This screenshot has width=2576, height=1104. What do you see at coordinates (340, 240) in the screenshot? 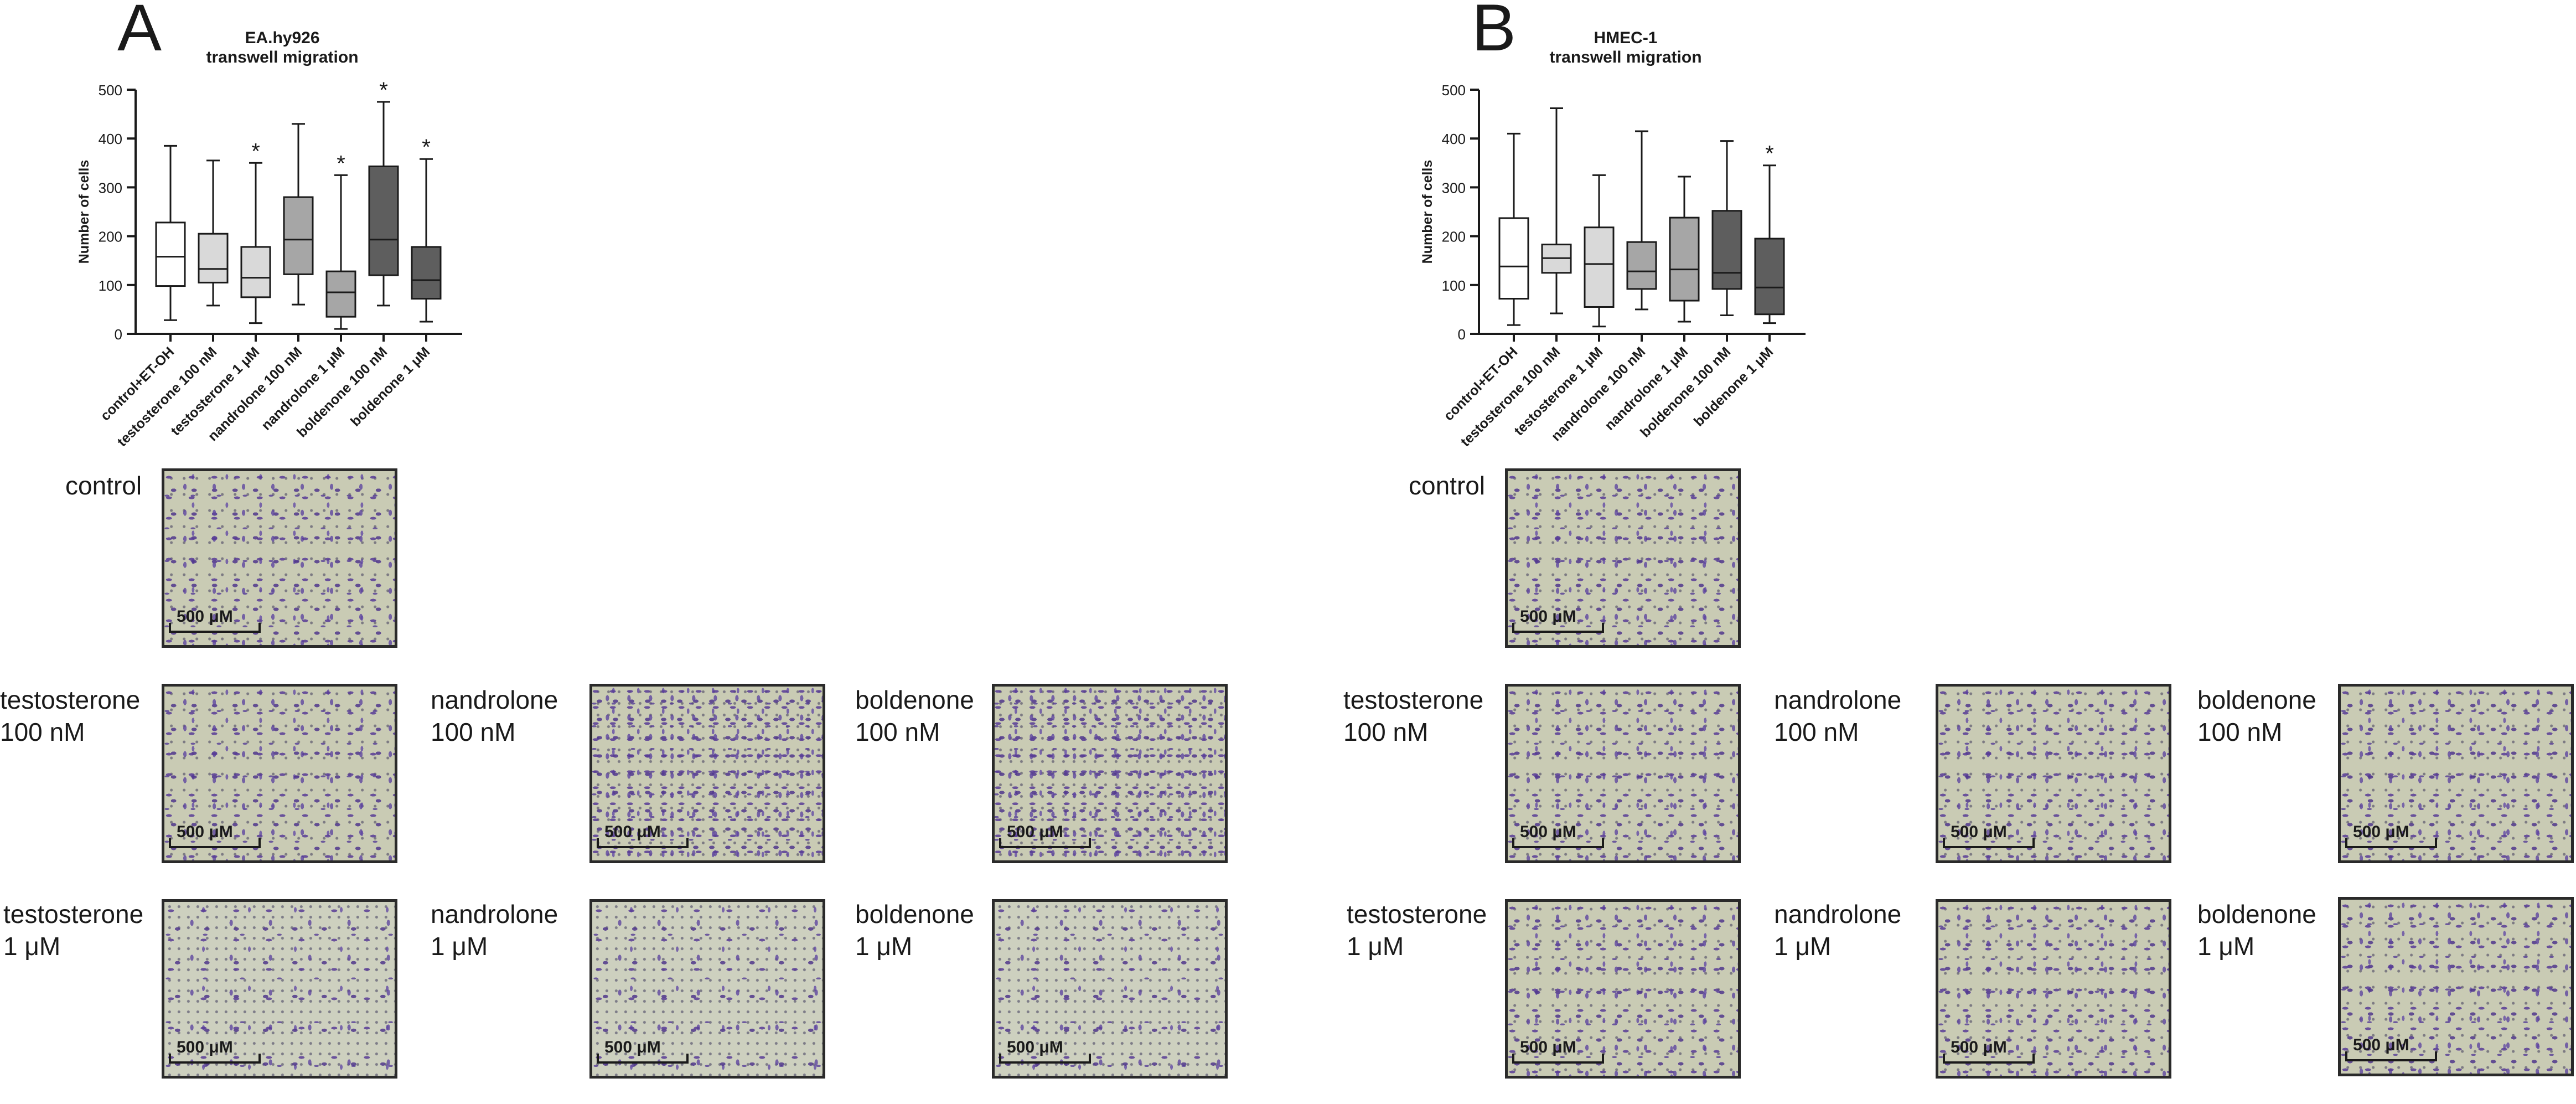
I see `box-5: *` at bounding box center [340, 240].